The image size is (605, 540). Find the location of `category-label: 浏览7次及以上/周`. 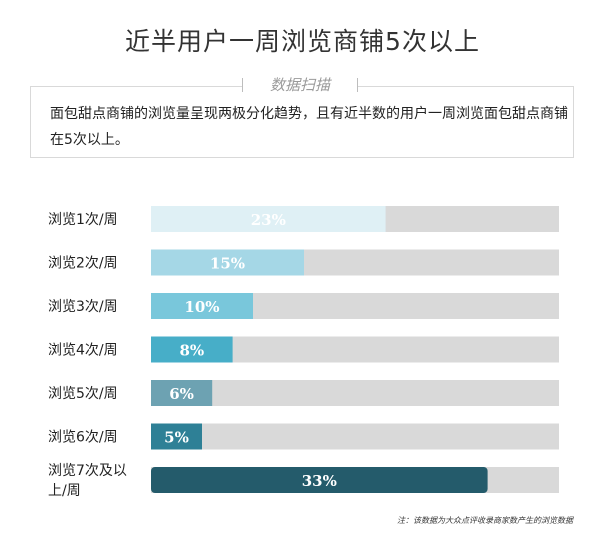

category-label: 浏览7次及以上/周 is located at coordinates (87, 481).